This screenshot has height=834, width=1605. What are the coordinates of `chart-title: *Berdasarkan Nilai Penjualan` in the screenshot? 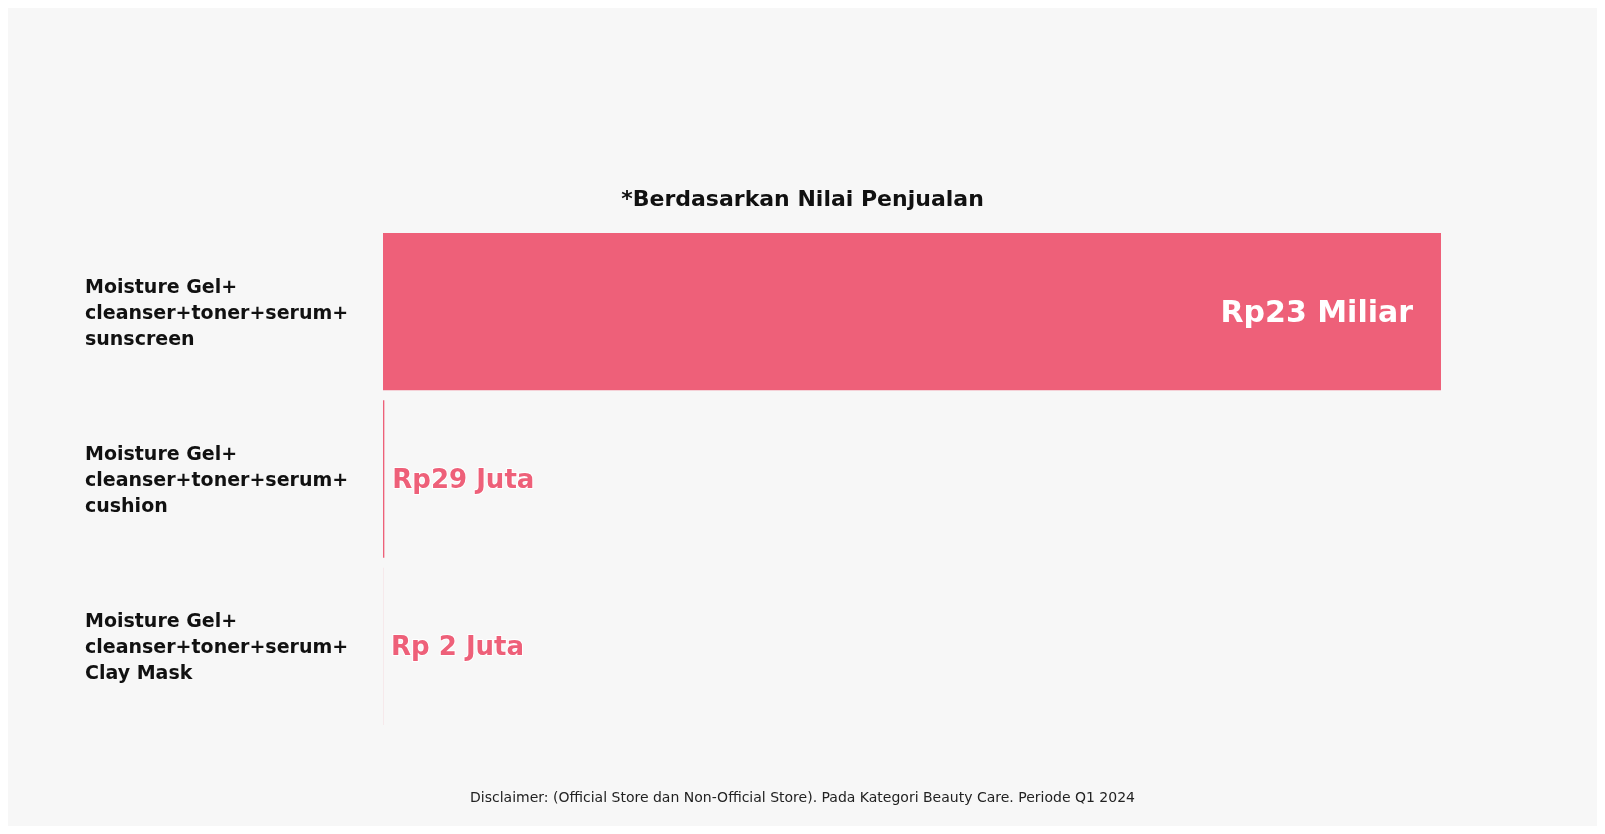 It's located at (802, 198).